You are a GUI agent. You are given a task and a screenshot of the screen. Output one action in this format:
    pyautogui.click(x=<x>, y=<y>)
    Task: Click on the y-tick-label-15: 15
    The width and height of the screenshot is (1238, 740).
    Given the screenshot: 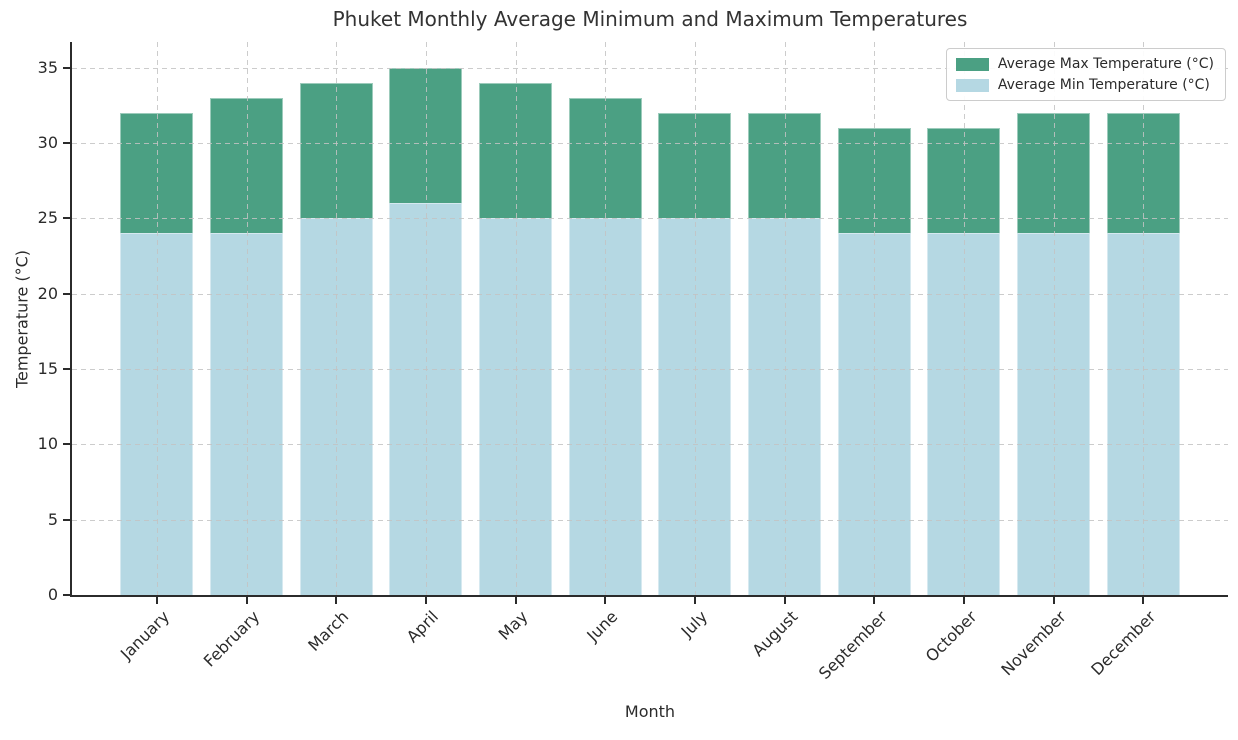 What is the action you would take?
    pyautogui.click(x=47, y=368)
    